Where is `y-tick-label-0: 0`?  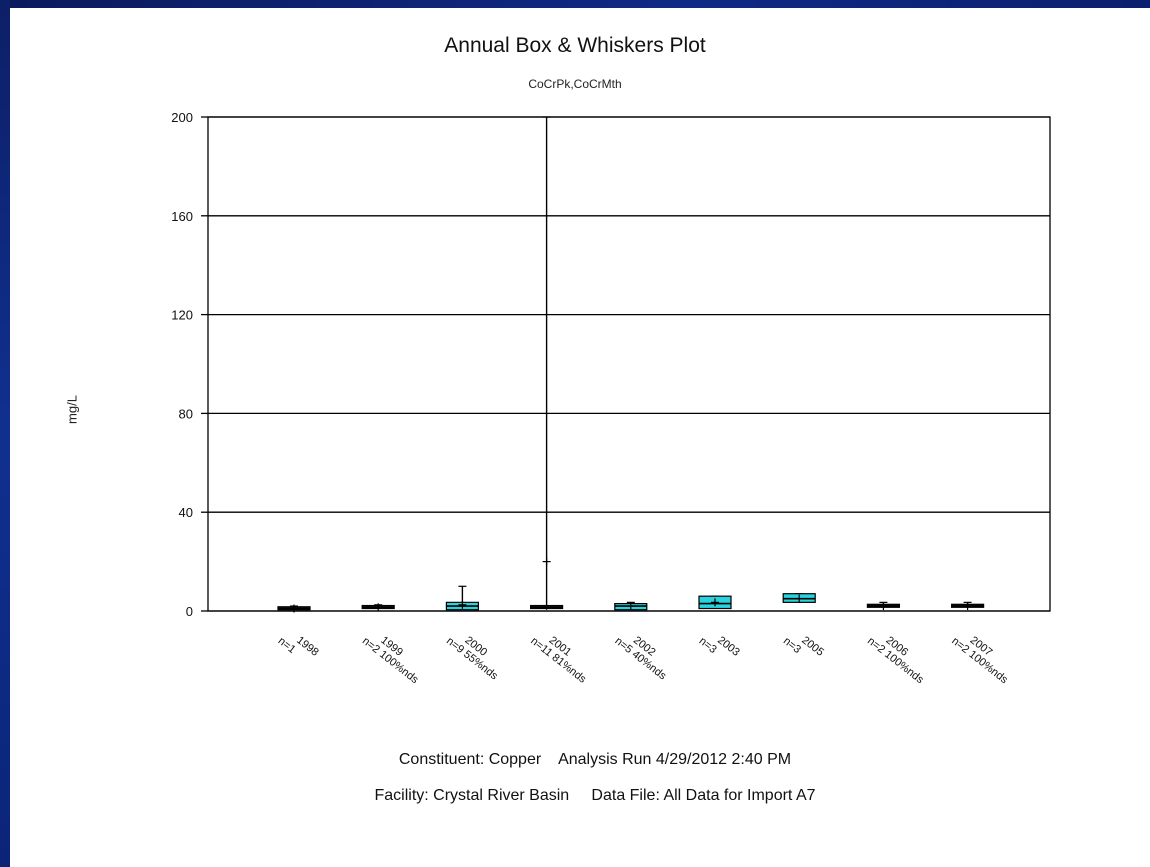 y-tick-label-0: 0 is located at coordinates (189, 611).